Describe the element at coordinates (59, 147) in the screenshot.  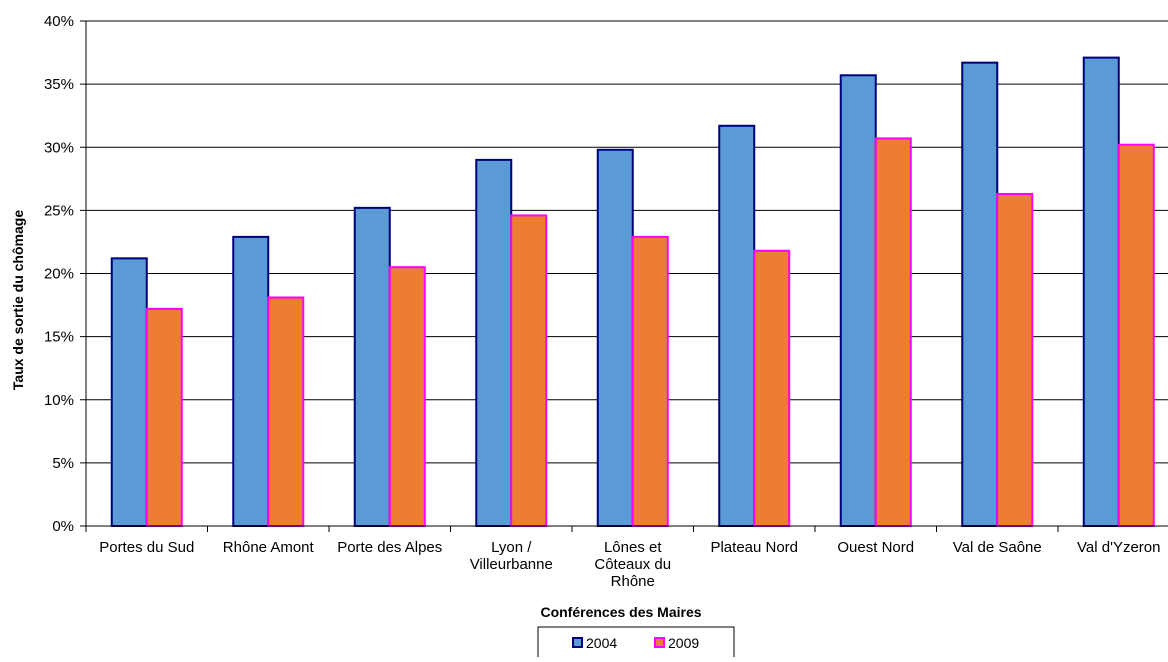
I see `y-tick-label: 30%` at that location.